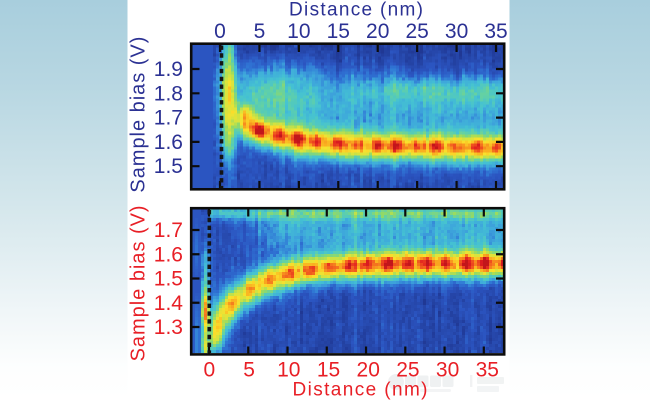 Image resolution: width=650 pixels, height=400 pixels. Describe the element at coordinates (169, 303) in the screenshot. I see `svg-text: 1.4` at that location.